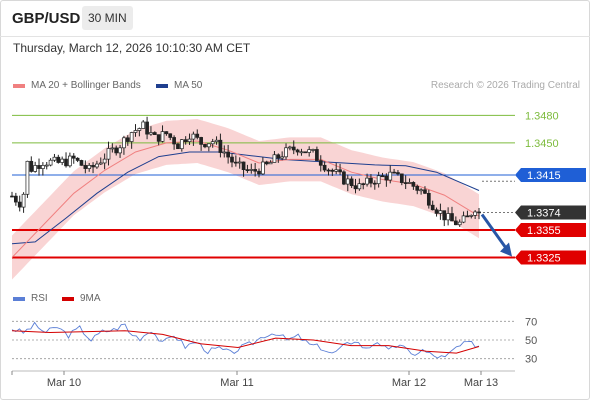 The height and width of the screenshot is (400, 590). What do you see at coordinates (107, 18) in the screenshot?
I see `timeframe-button: 30 MIN` at bounding box center [107, 18].